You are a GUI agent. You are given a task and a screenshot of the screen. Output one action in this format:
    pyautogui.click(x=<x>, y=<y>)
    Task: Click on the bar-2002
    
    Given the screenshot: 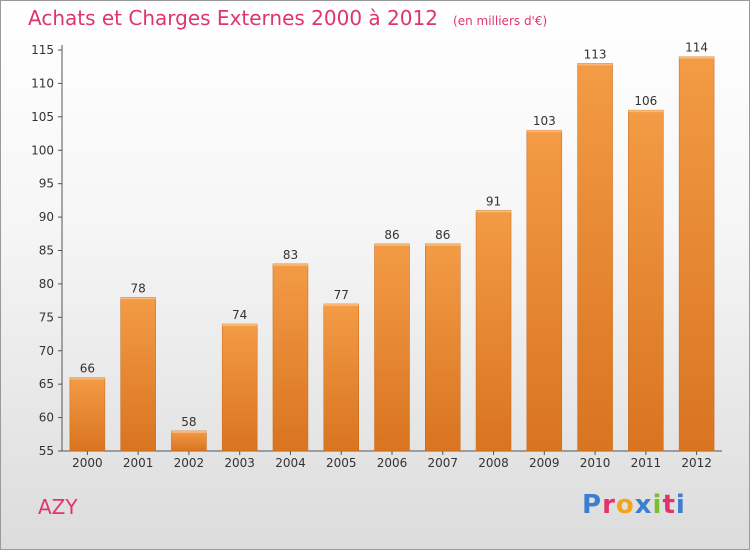 What is the action you would take?
    pyautogui.click(x=189, y=441)
    